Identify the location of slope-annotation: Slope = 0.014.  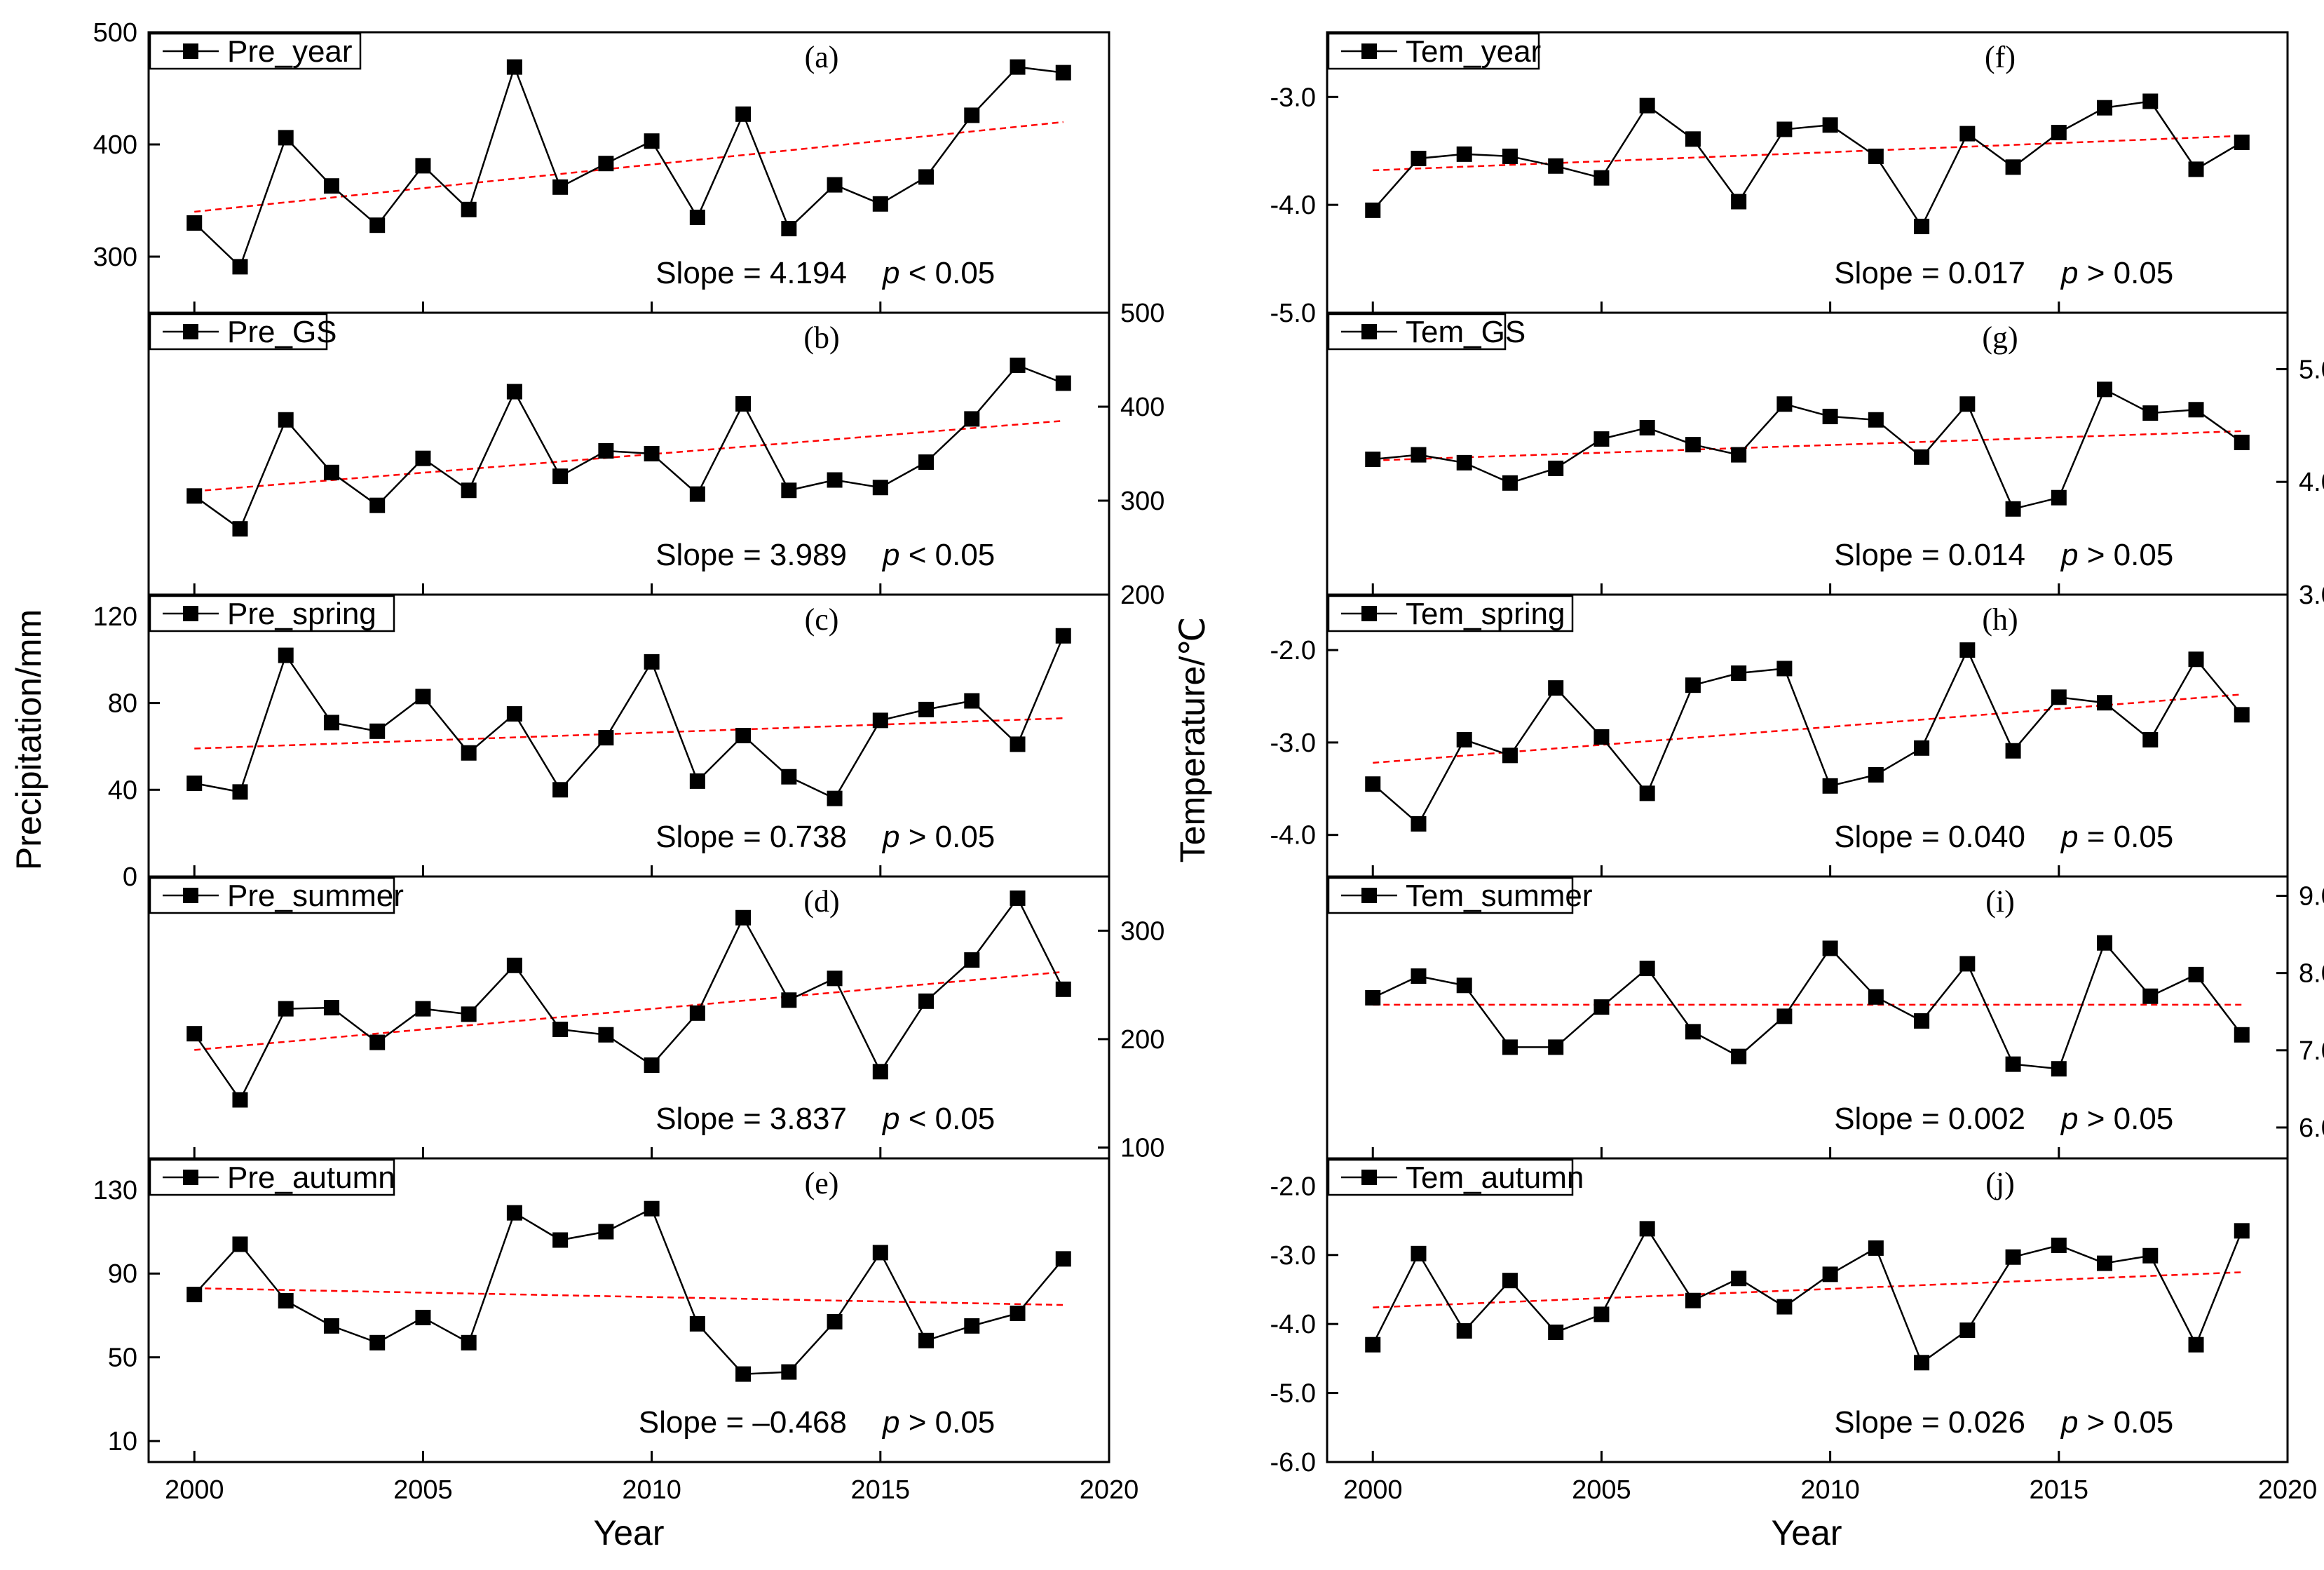
(1929, 555).